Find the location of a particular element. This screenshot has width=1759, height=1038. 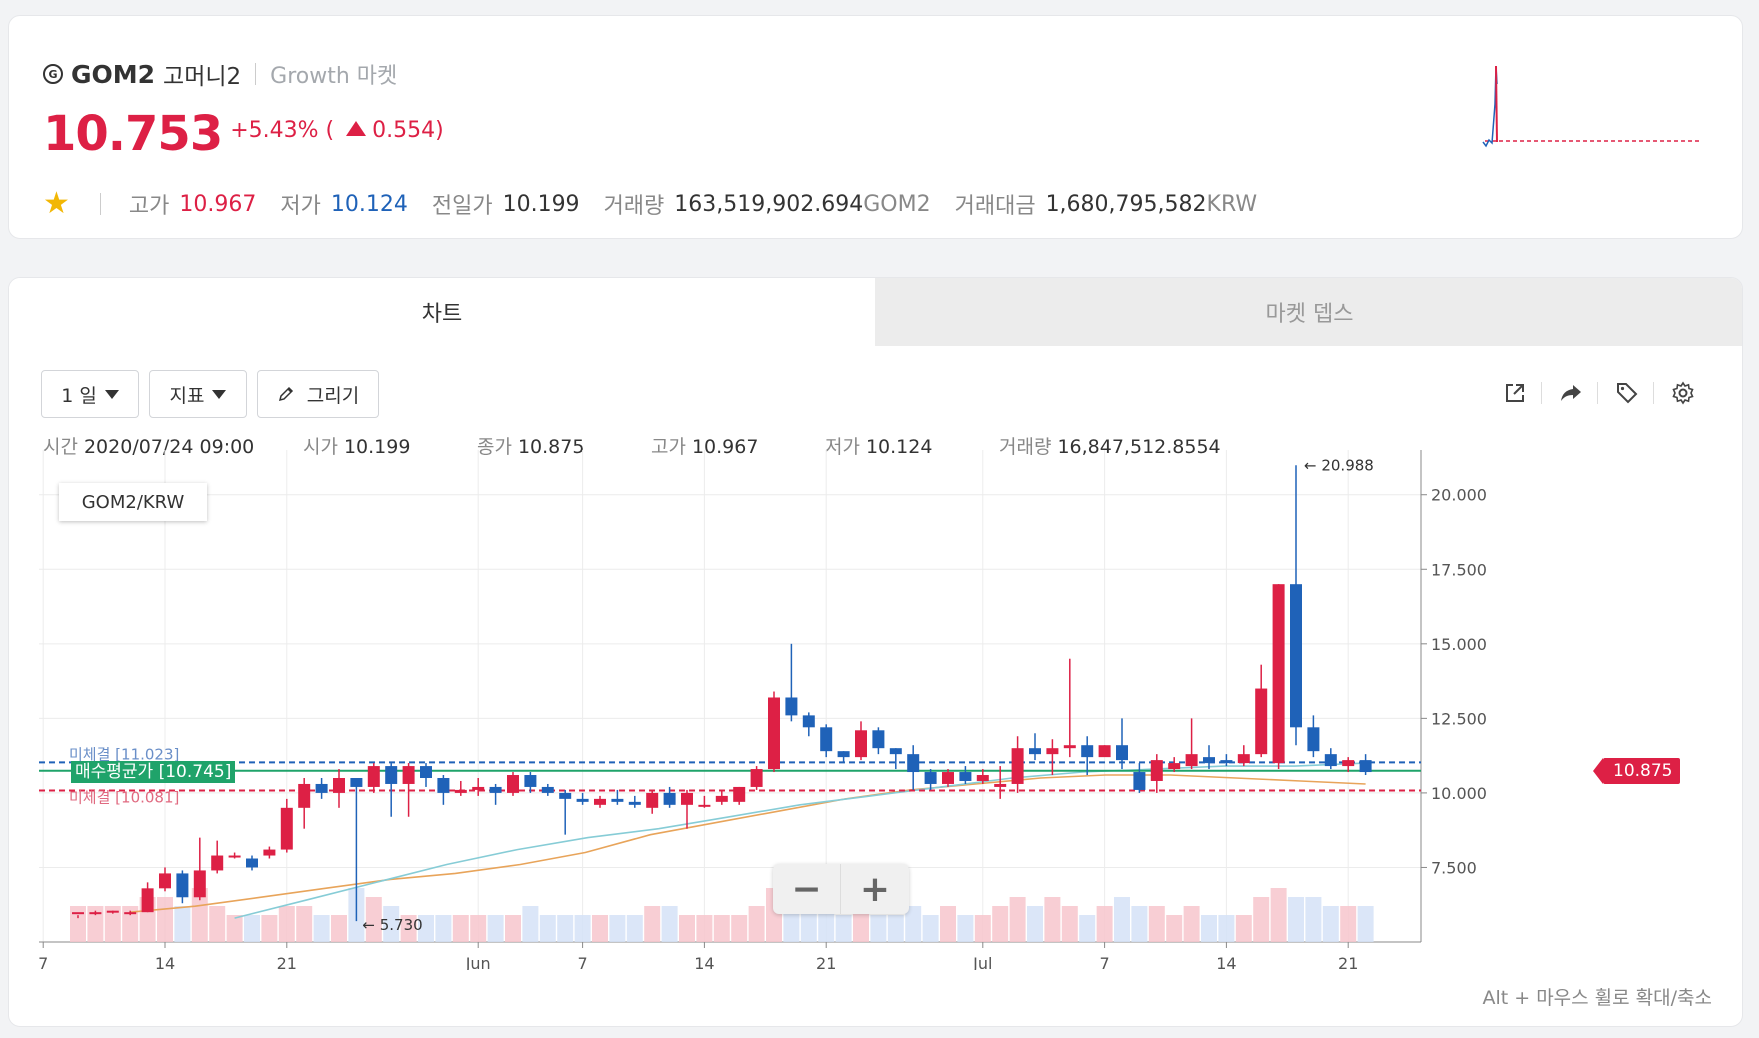

ticker-header: G GOM2 고머니2 Growth 마켓 is located at coordinates (220, 74).